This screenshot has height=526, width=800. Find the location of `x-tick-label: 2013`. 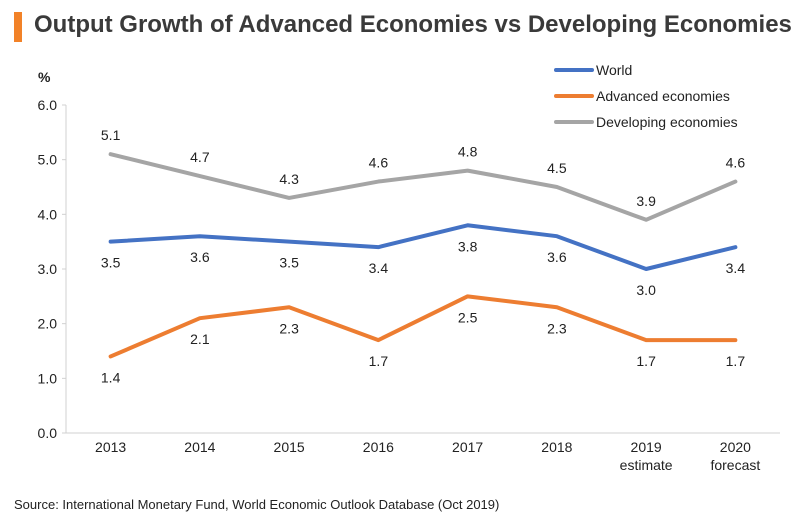

x-tick-label: 2013 is located at coordinates (110, 447).